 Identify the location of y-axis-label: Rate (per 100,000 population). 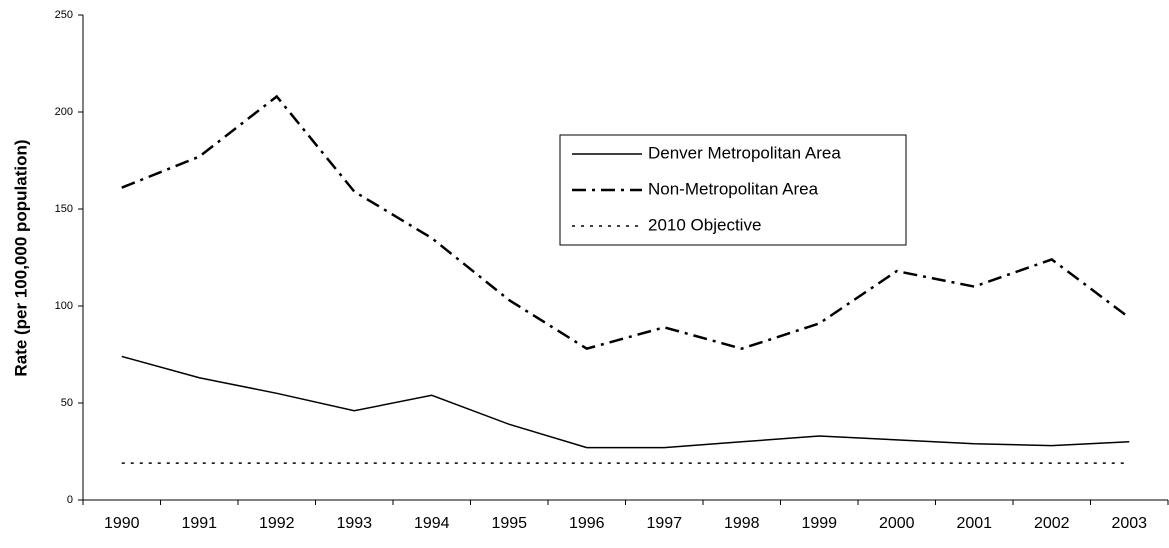
(20, 257).